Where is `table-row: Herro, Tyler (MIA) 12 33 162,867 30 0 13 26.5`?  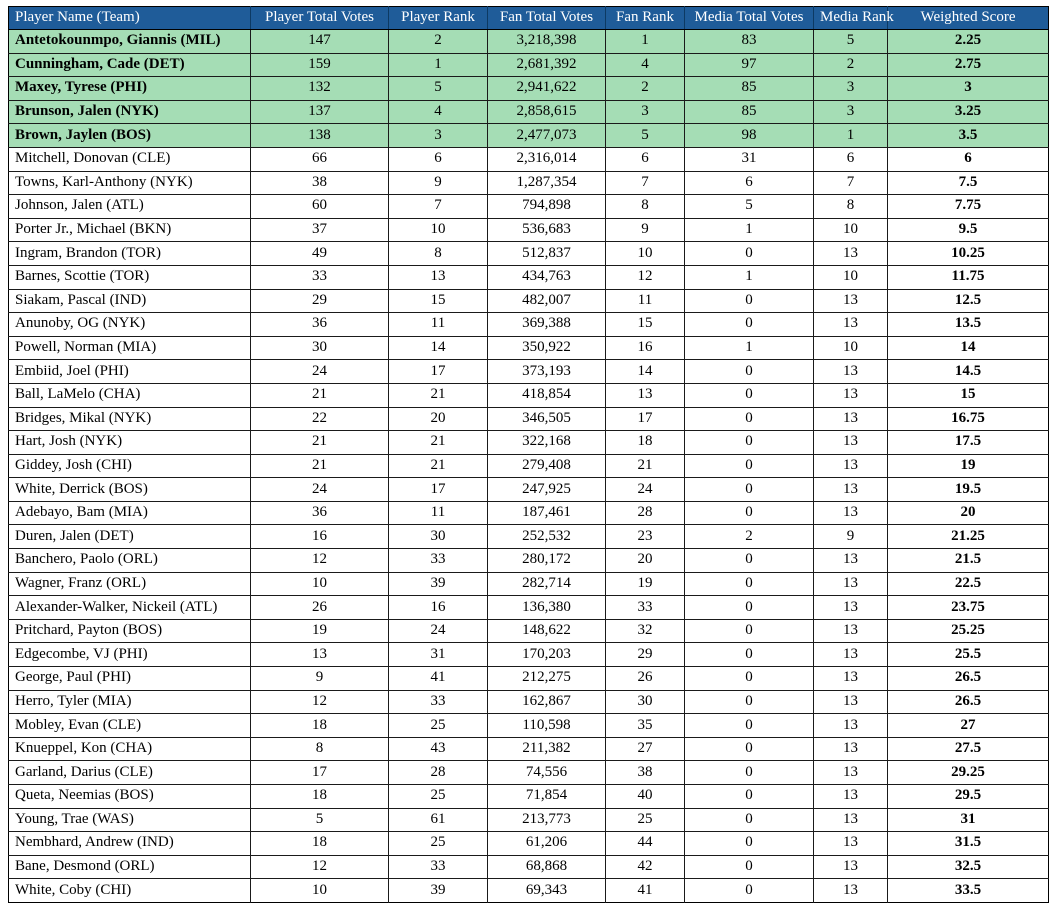
table-row: Herro, Tyler (MIA) 12 33 162,867 30 0 13 26.5 is located at coordinates (528, 702).